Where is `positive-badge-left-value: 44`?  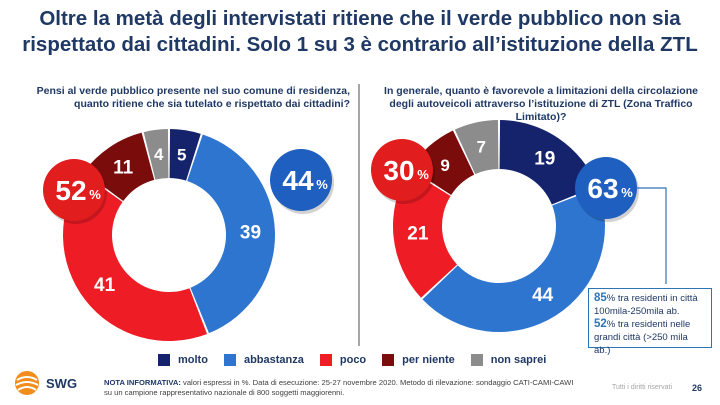 positive-badge-left-value: 44 is located at coordinates (298, 180).